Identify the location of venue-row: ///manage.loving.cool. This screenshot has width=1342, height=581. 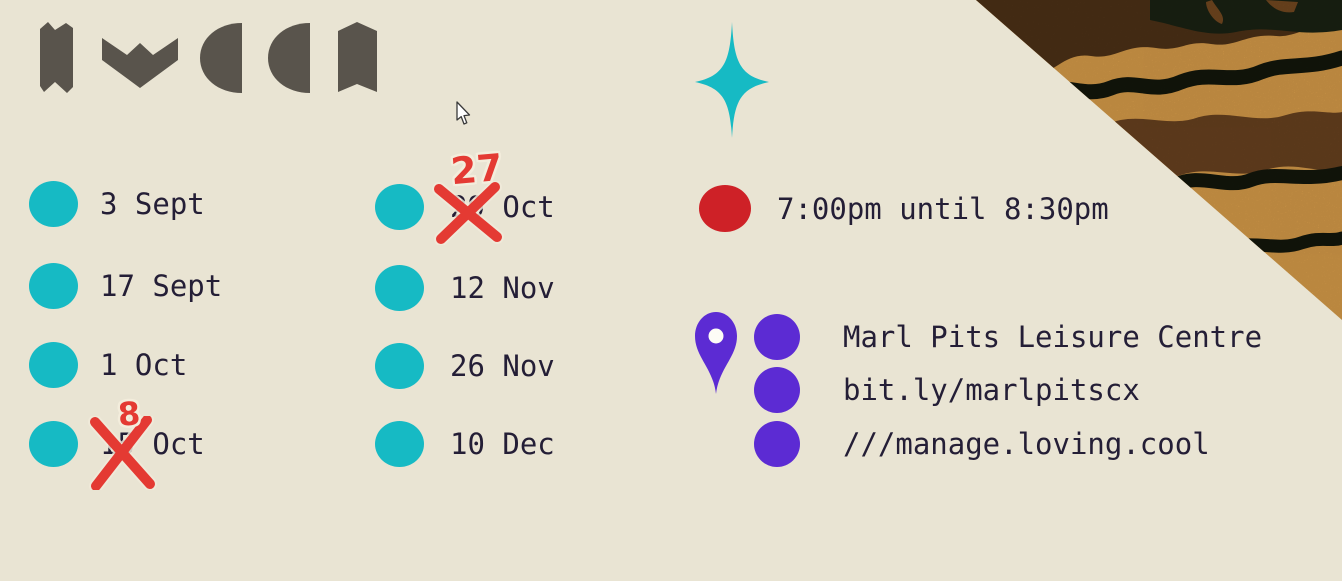
(982, 444).